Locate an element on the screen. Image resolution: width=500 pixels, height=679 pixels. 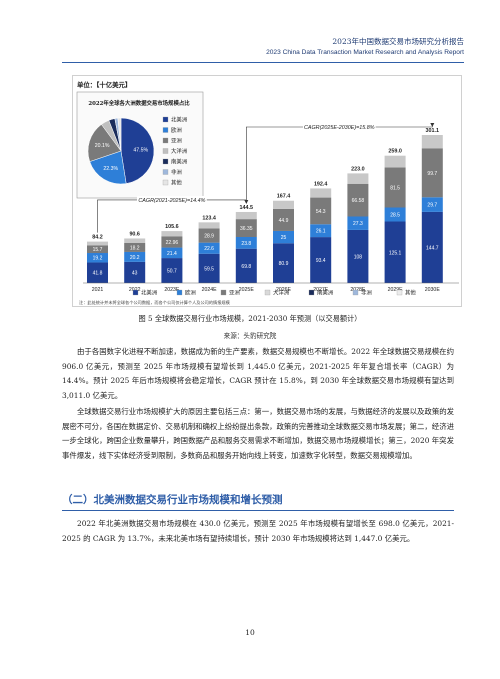
bar-segment-label: 108 is located at coordinates (358, 257).